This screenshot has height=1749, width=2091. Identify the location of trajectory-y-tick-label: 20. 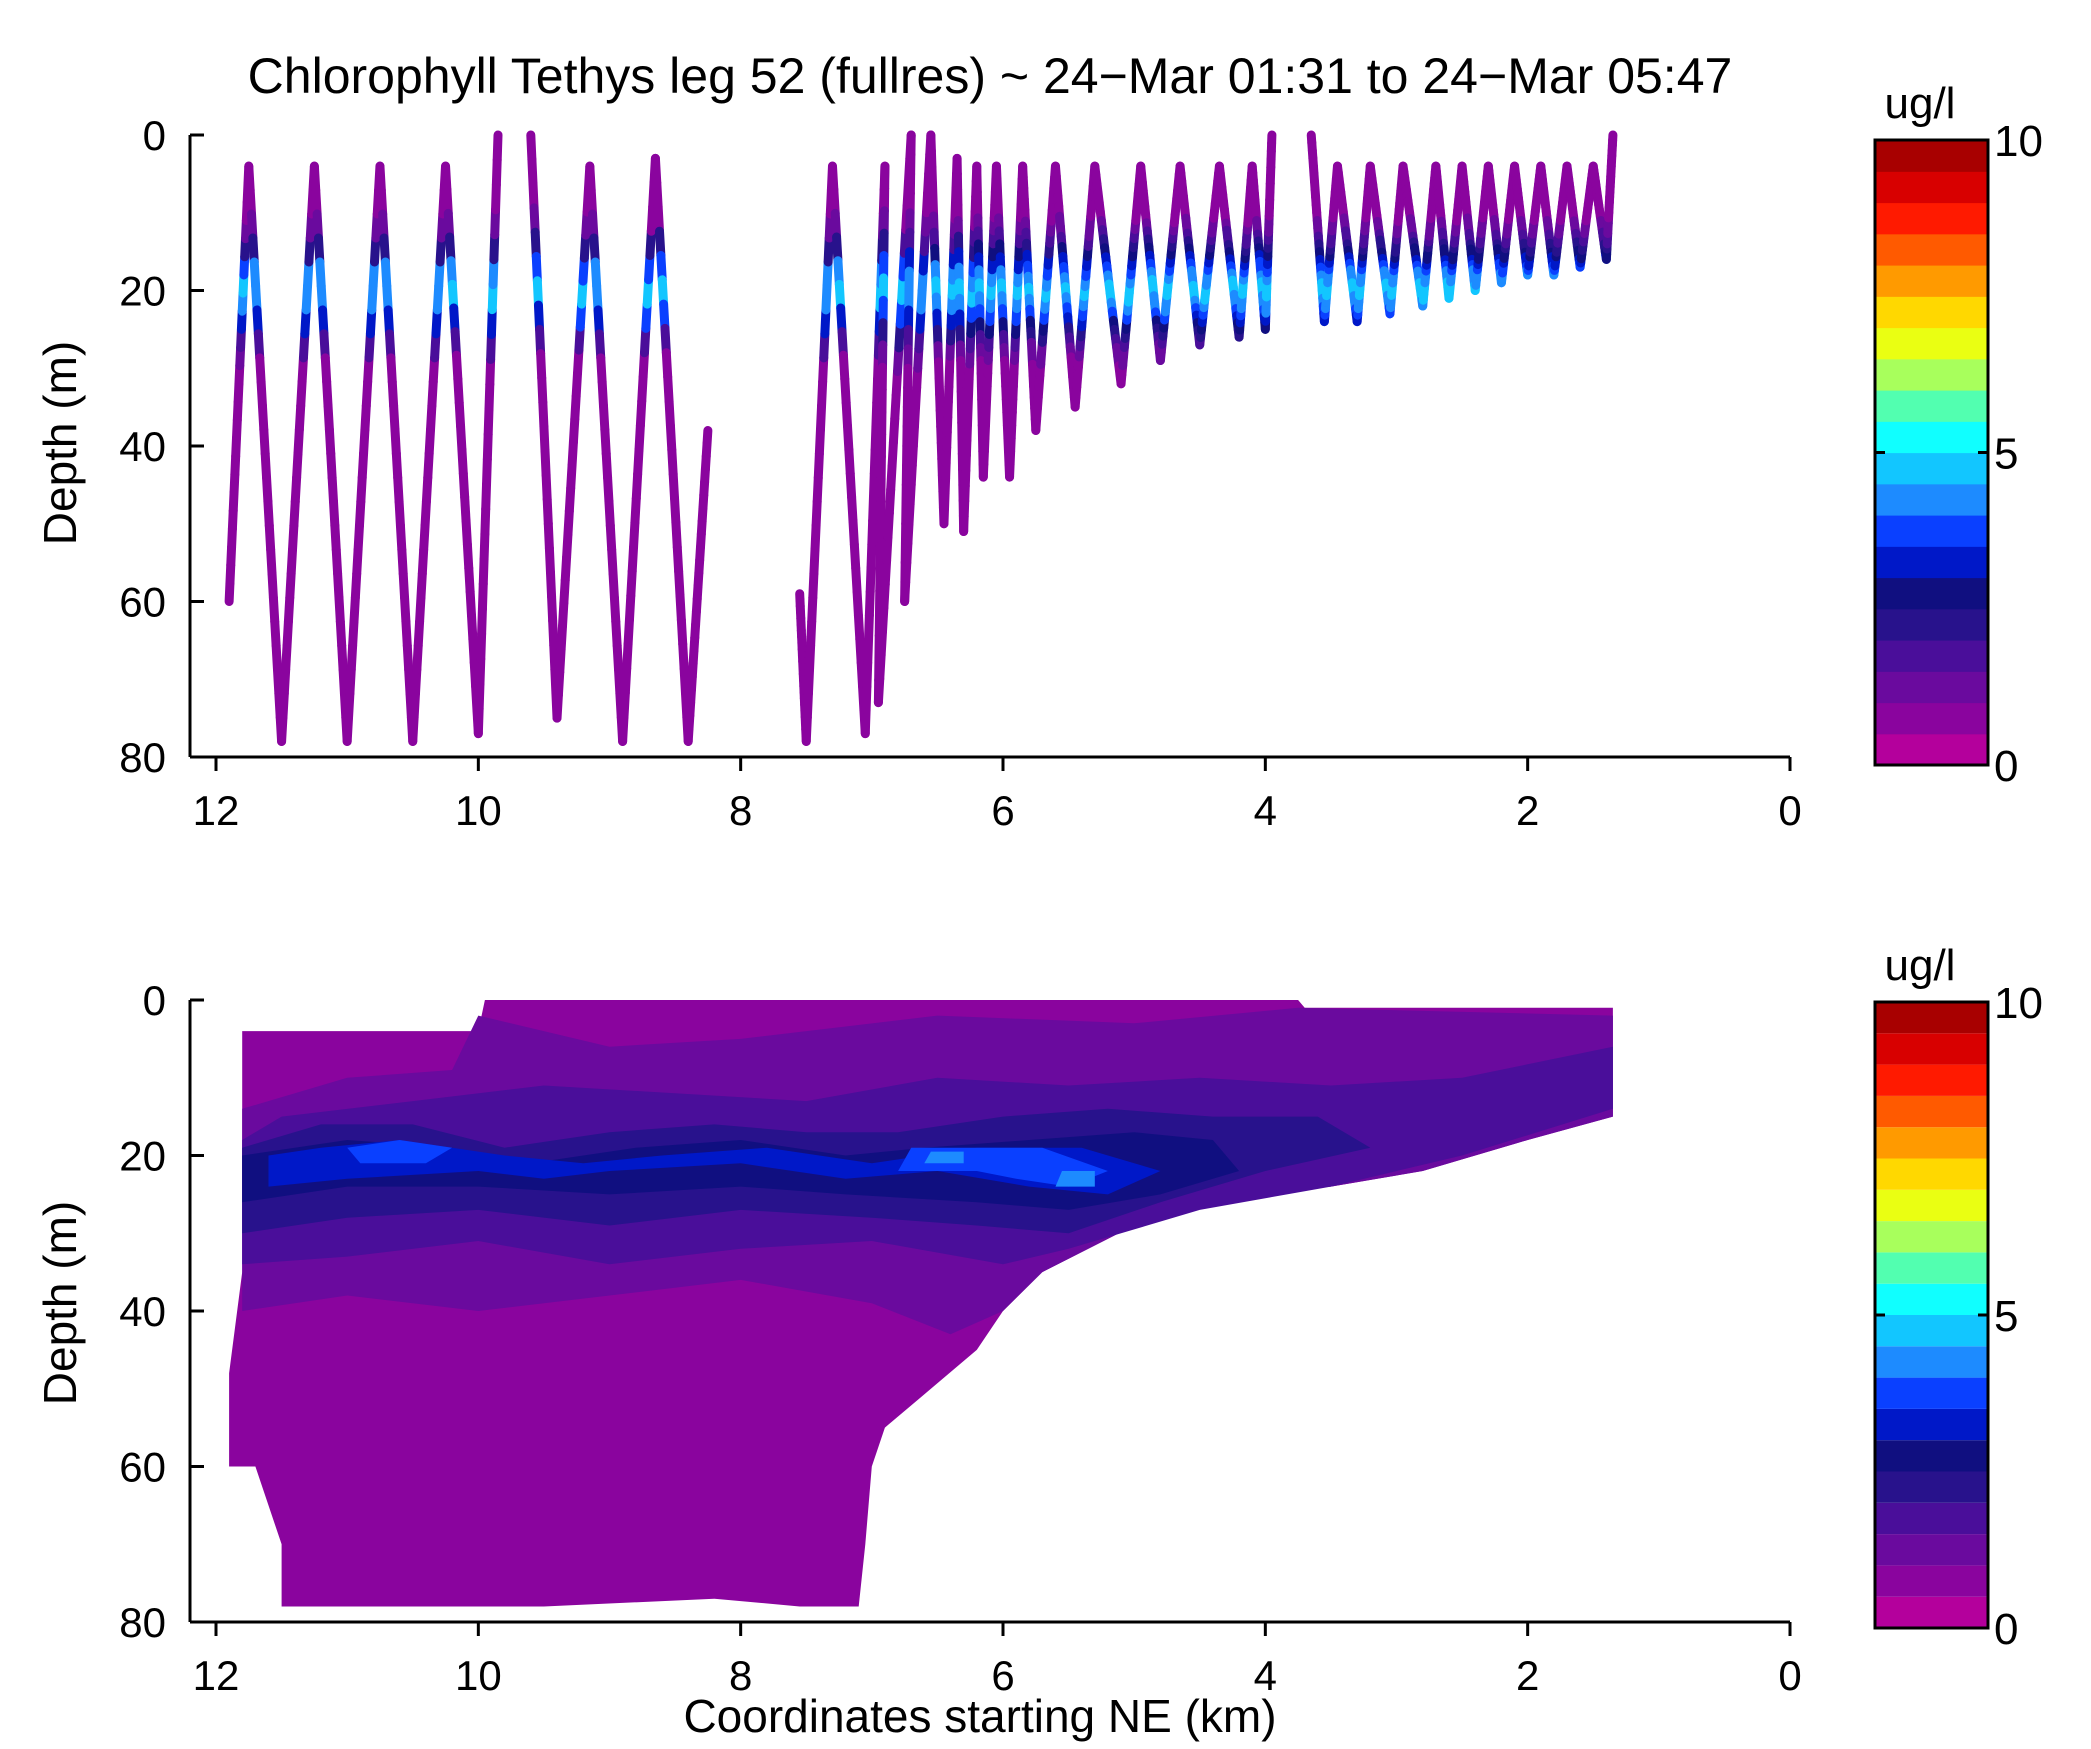
(142, 291).